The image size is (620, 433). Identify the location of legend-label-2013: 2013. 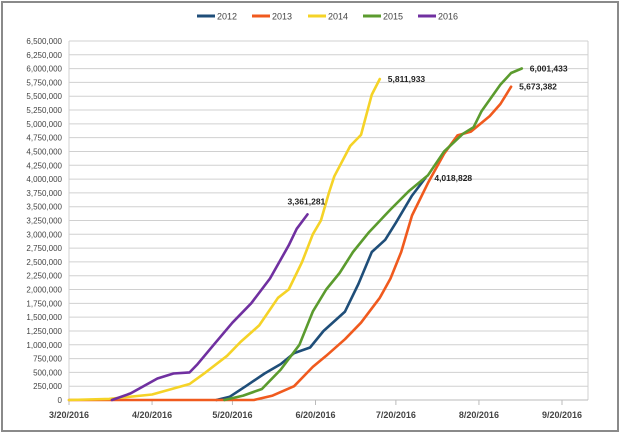
(282, 17).